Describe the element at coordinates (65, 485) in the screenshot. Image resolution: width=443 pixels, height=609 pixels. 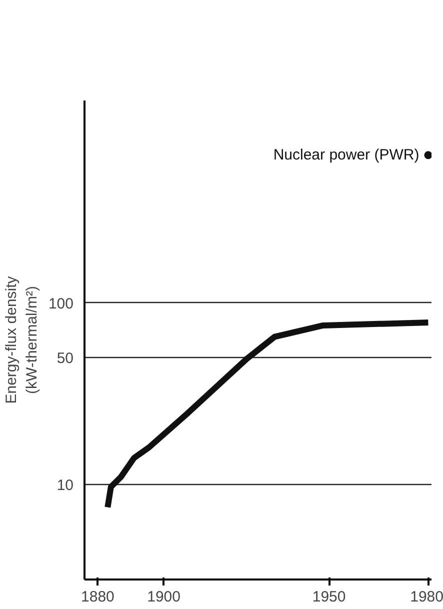
I see `y-tick-label: 10` at that location.